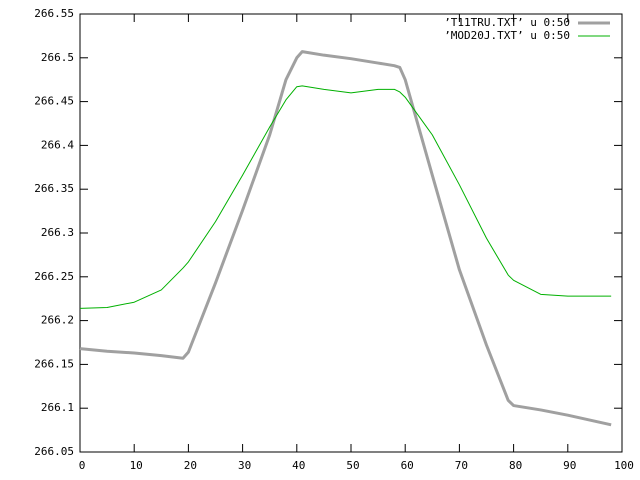 The height and width of the screenshot is (480, 640). I want to click on y-tick-label: 266.5, so click(57, 57).